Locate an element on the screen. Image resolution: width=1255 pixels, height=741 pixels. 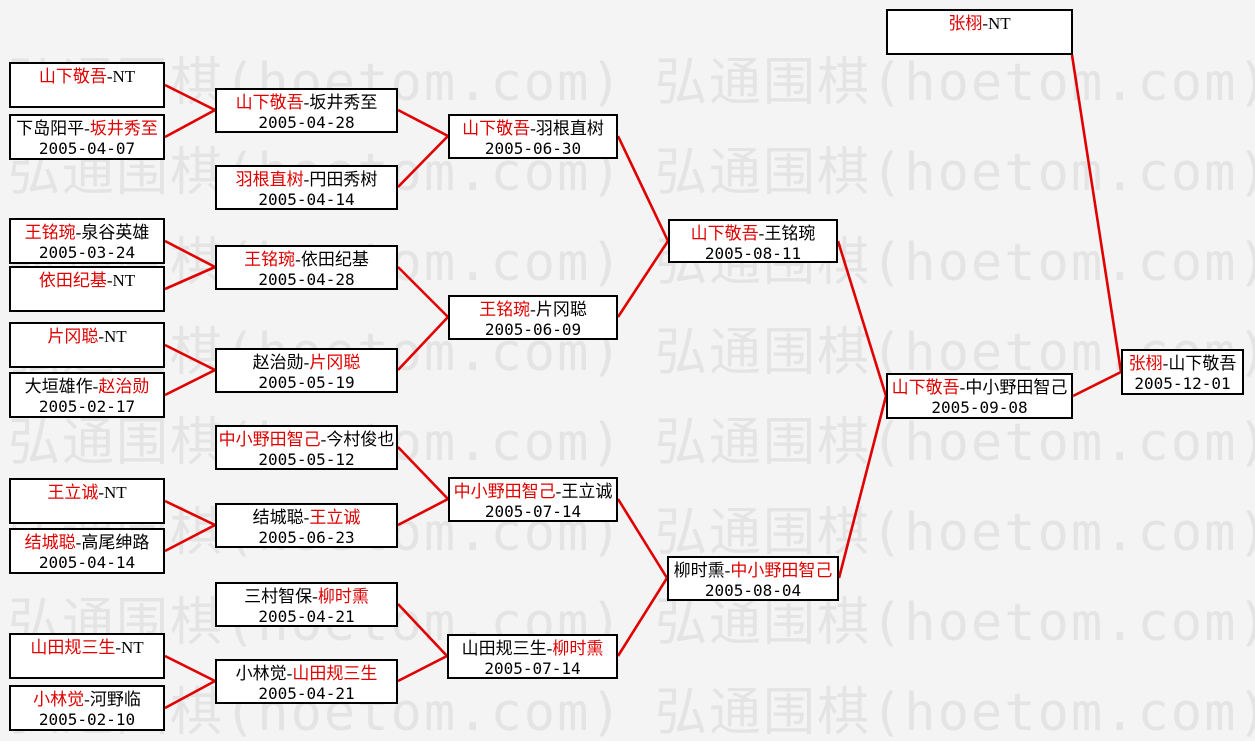
player-1: 下岛阳平 is located at coordinates (50, 128).